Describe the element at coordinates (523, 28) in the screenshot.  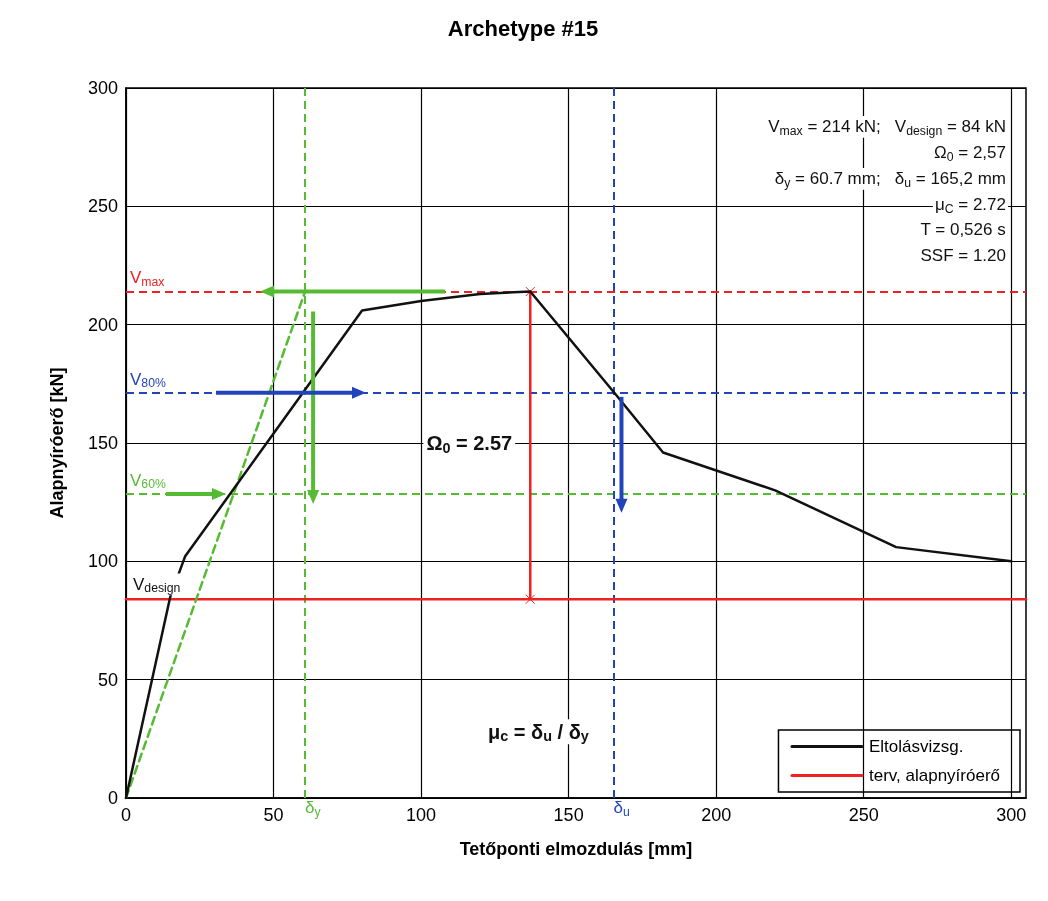
I see `chart-title: Archetype #15` at that location.